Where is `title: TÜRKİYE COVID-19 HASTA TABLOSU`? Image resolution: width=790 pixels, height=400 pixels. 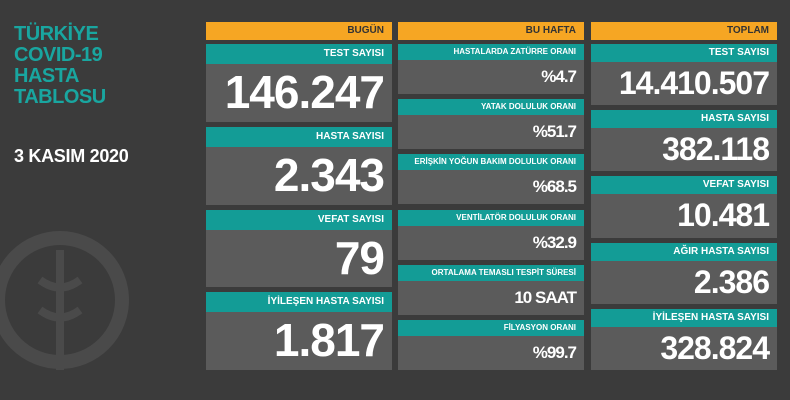
title: TÜRKİYE COVID-19 HASTA TABLOSU is located at coordinates (60, 66).